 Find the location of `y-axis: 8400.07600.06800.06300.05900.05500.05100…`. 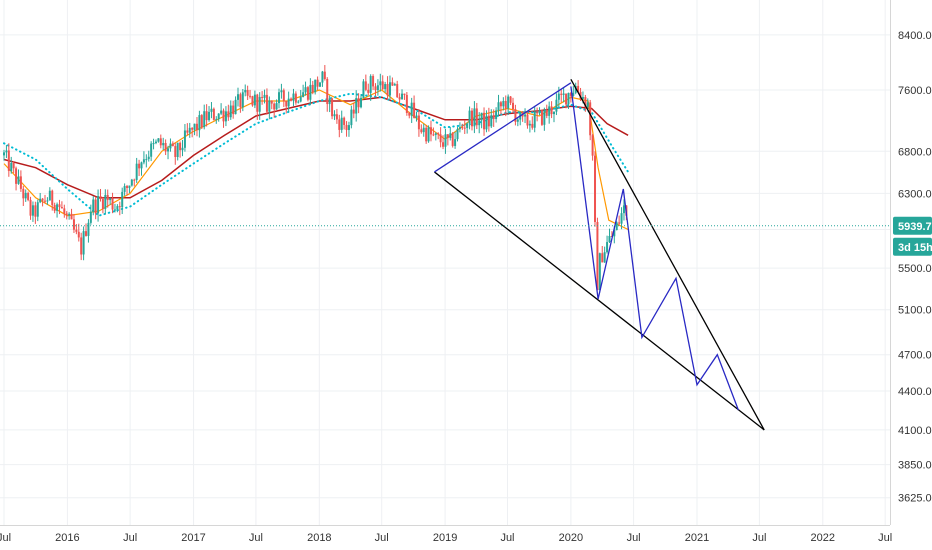

y-axis: 8400.07600.06800.06300.05900.05500.05100… is located at coordinates (915, 267).